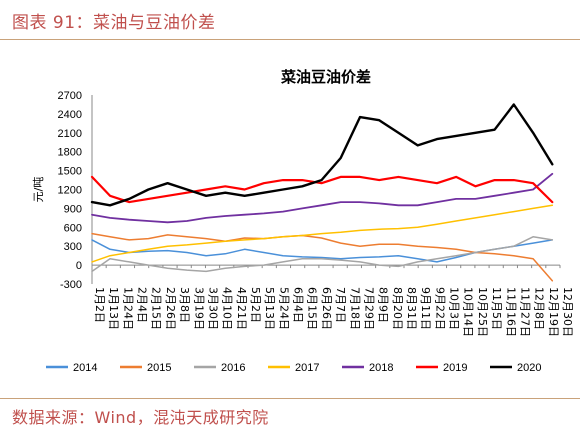 Image resolution: width=580 pixels, height=433 pixels. I want to click on x-tick-label: 10月14日, so click(468, 312).